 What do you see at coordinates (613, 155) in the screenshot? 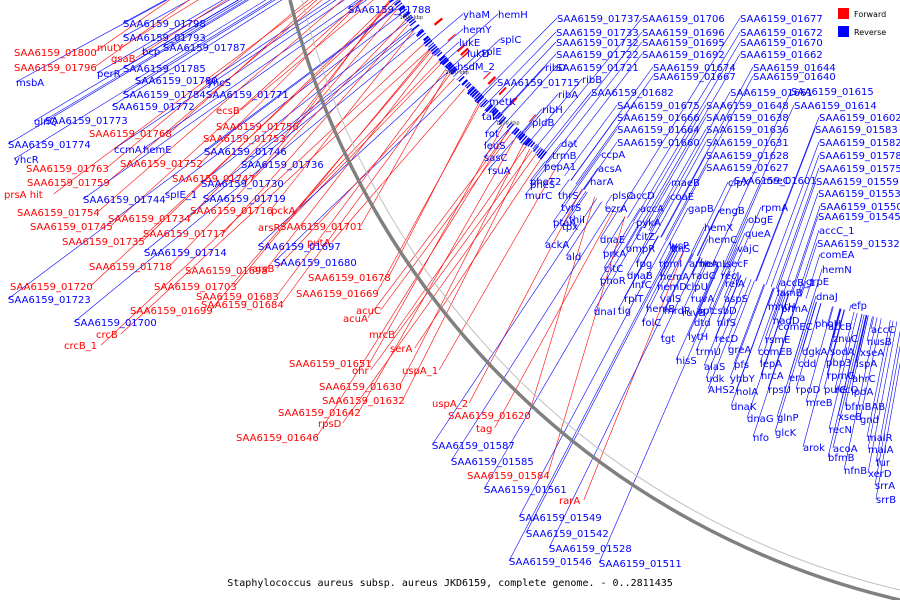
I see `gene-label: ccpA` at bounding box center [613, 155].